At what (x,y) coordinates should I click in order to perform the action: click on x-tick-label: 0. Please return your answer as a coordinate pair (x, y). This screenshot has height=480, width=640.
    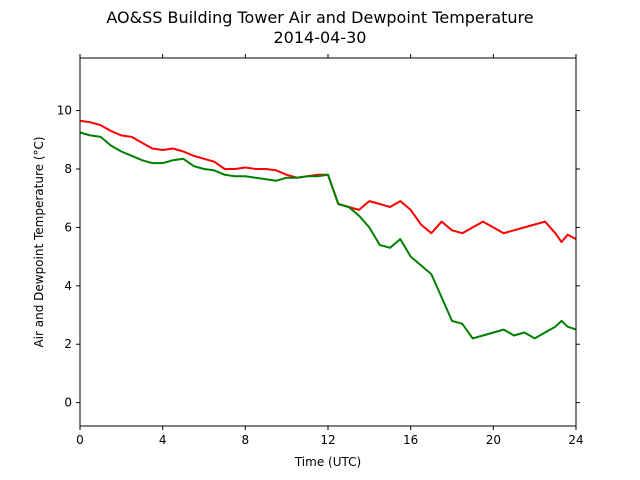
    Looking at the image, I should click on (80, 440).